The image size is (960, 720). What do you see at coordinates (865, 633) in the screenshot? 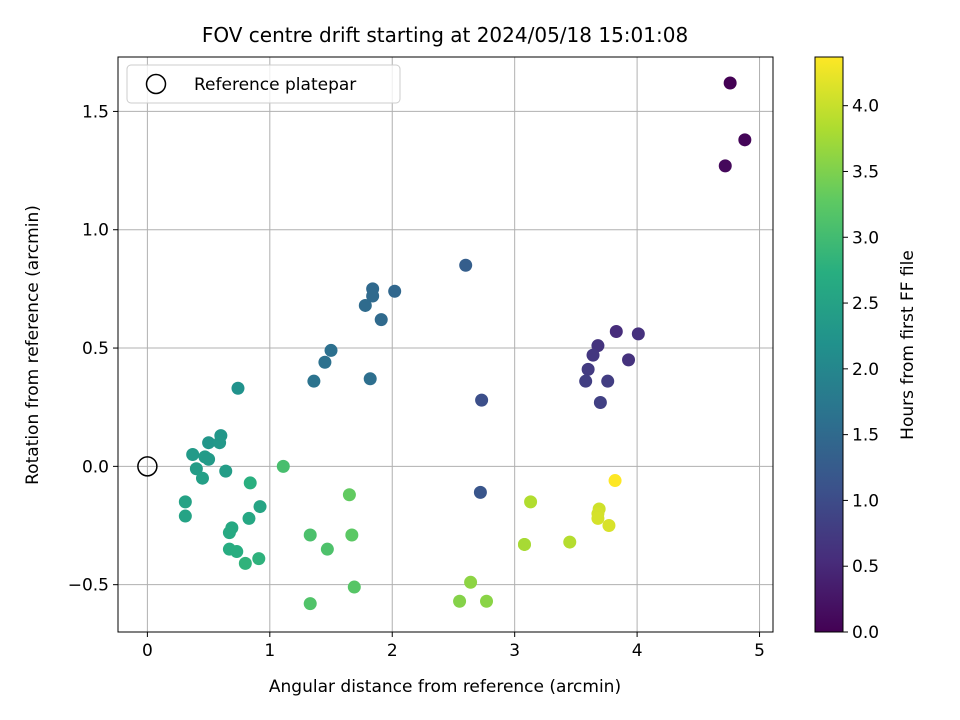
I see `colorbar-tick-label: 0.0` at bounding box center [865, 633].